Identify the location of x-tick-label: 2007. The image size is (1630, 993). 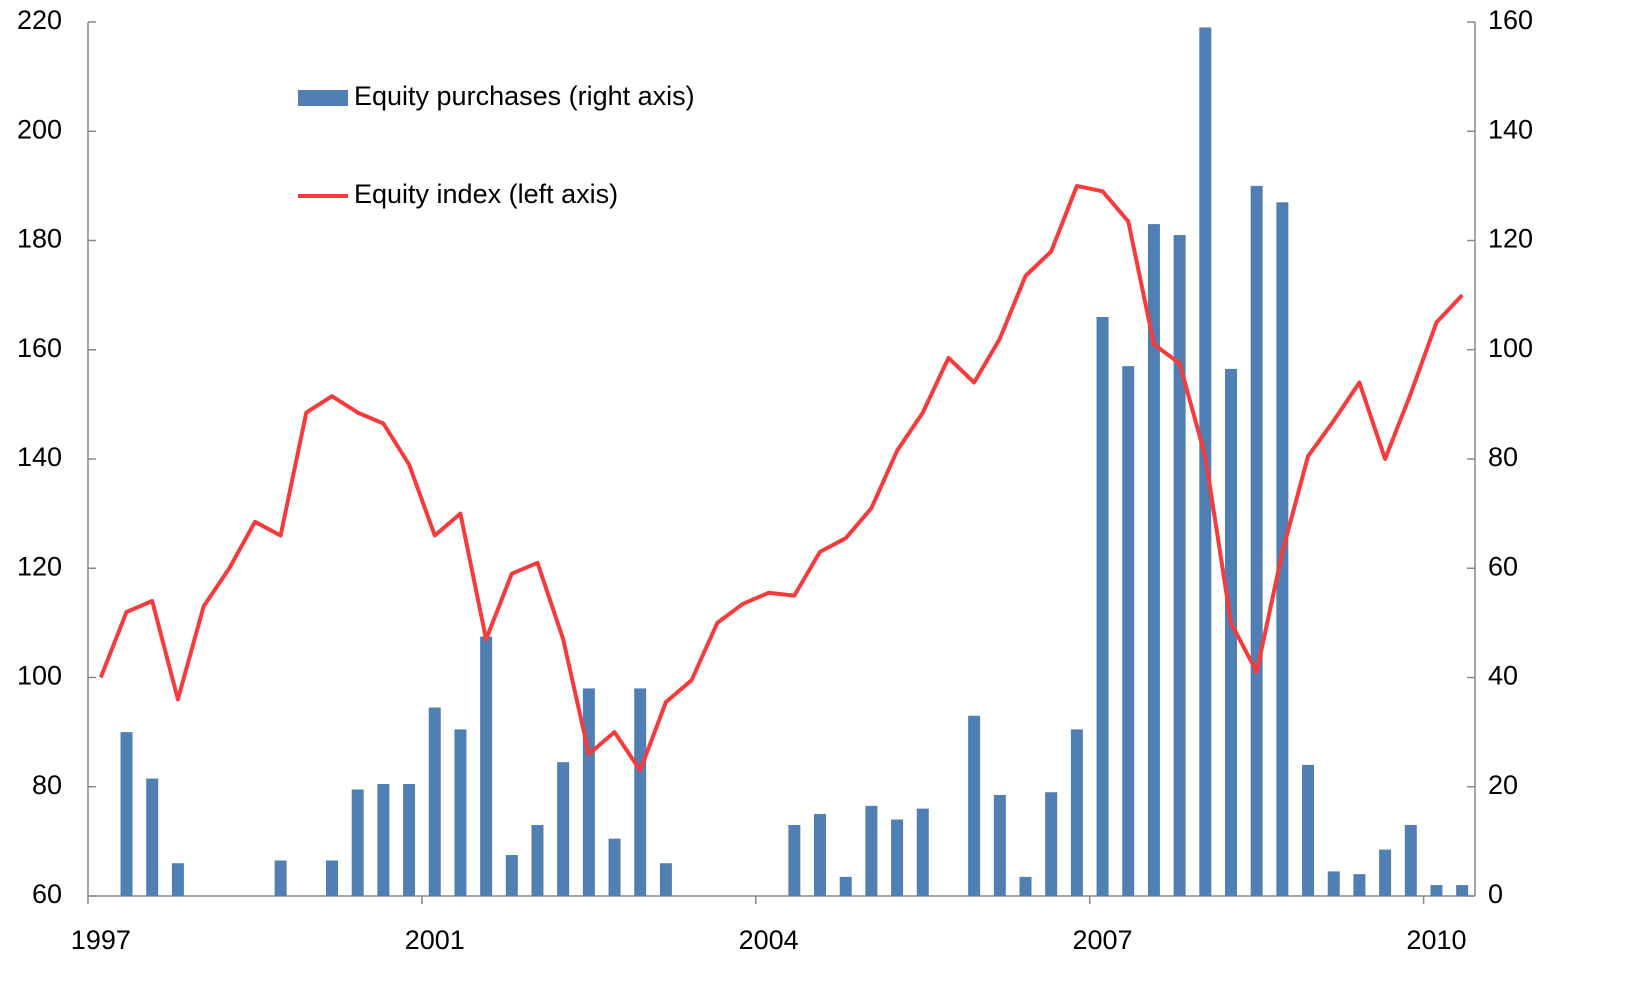
(1103, 940).